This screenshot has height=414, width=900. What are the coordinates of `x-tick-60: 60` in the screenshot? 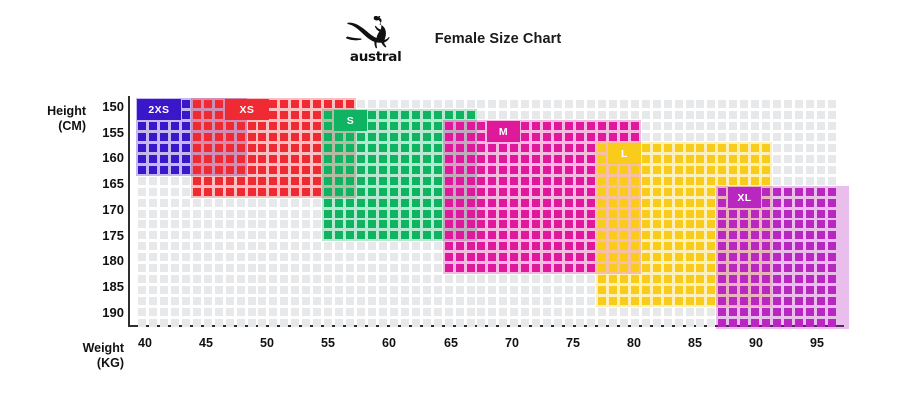 It's located at (389, 343).